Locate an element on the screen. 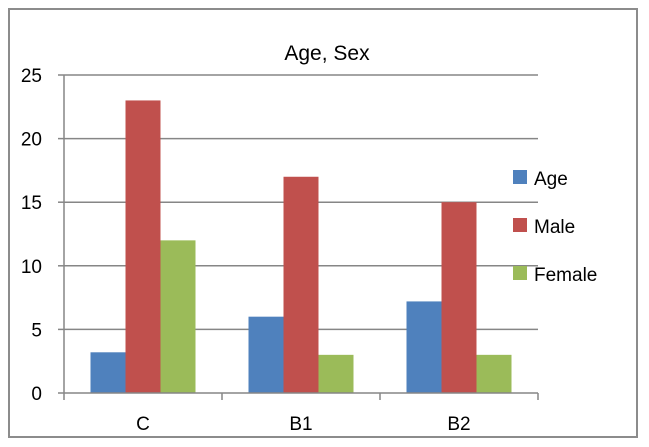 The width and height of the screenshot is (649, 447). y-tick-label-0: 0 is located at coordinates (36, 394).